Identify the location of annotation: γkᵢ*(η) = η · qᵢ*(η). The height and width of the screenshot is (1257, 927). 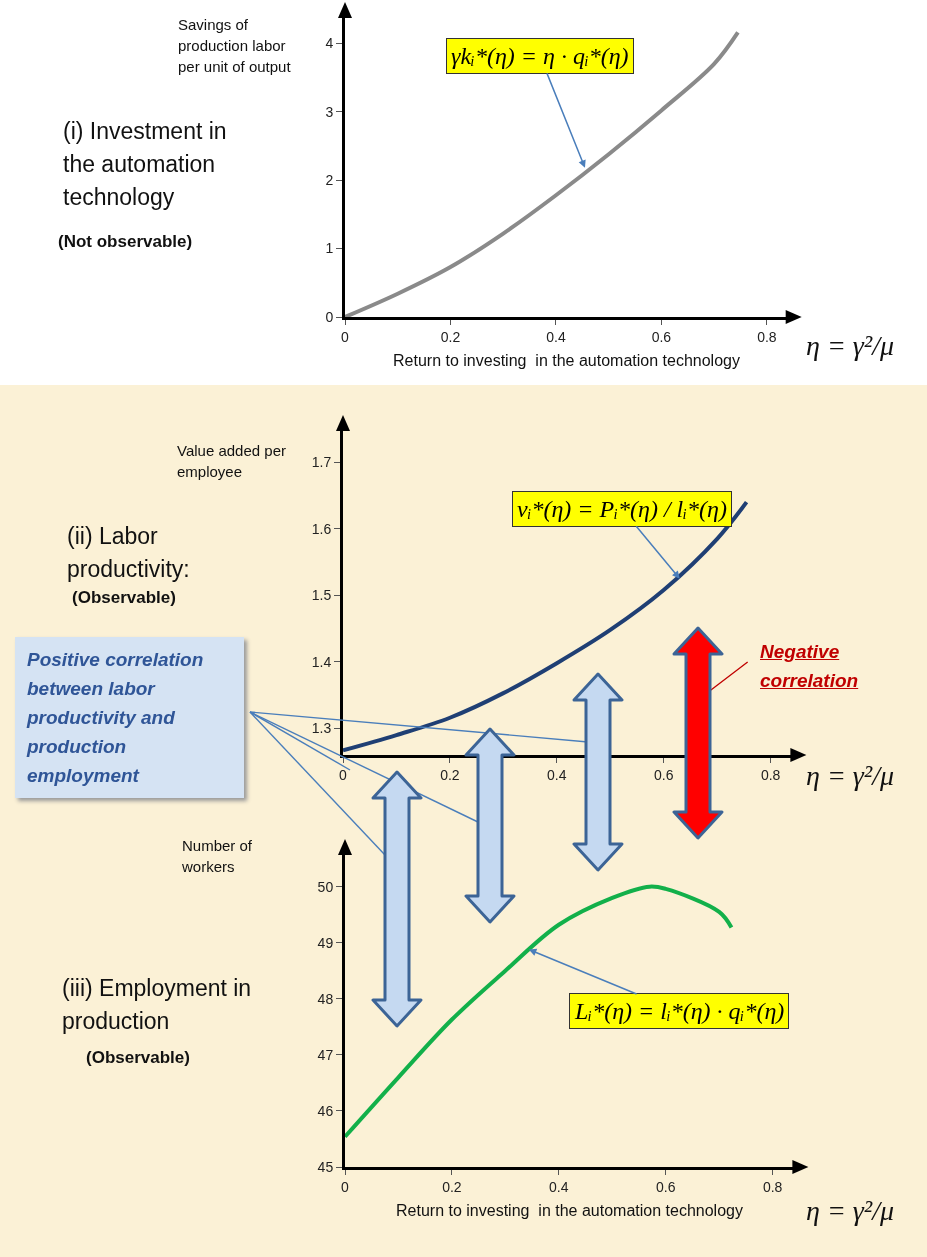
(540, 56).